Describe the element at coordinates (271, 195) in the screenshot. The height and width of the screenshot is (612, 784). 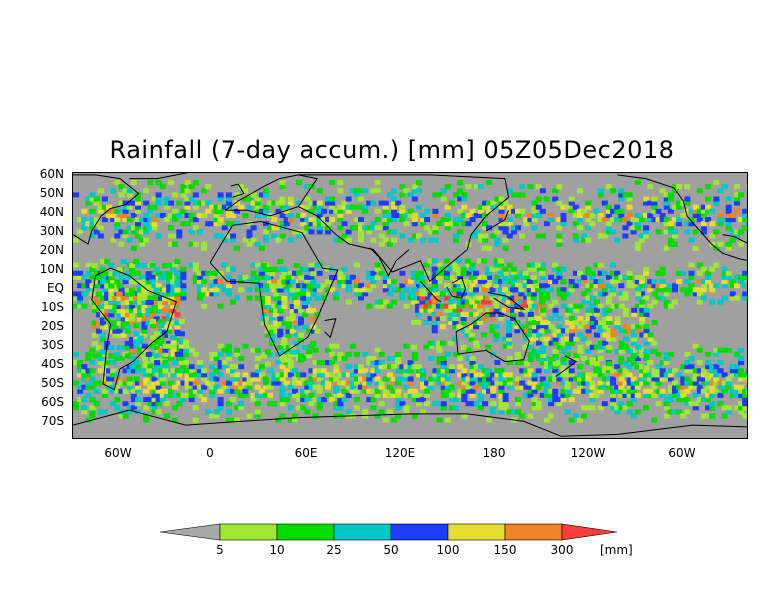
I see `coastline` at that location.